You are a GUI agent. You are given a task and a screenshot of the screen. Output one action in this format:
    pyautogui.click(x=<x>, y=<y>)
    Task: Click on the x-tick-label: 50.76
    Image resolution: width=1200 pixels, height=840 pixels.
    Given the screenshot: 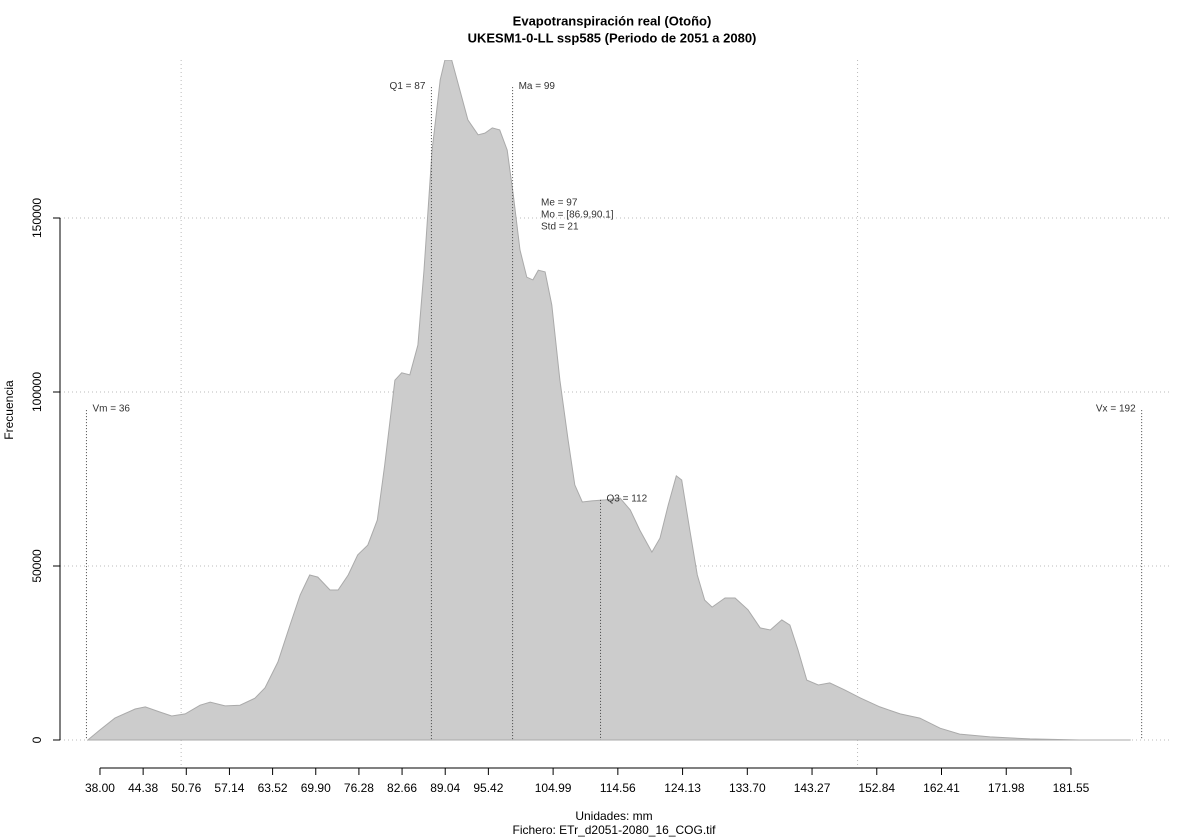 What is the action you would take?
    pyautogui.click(x=186, y=788)
    